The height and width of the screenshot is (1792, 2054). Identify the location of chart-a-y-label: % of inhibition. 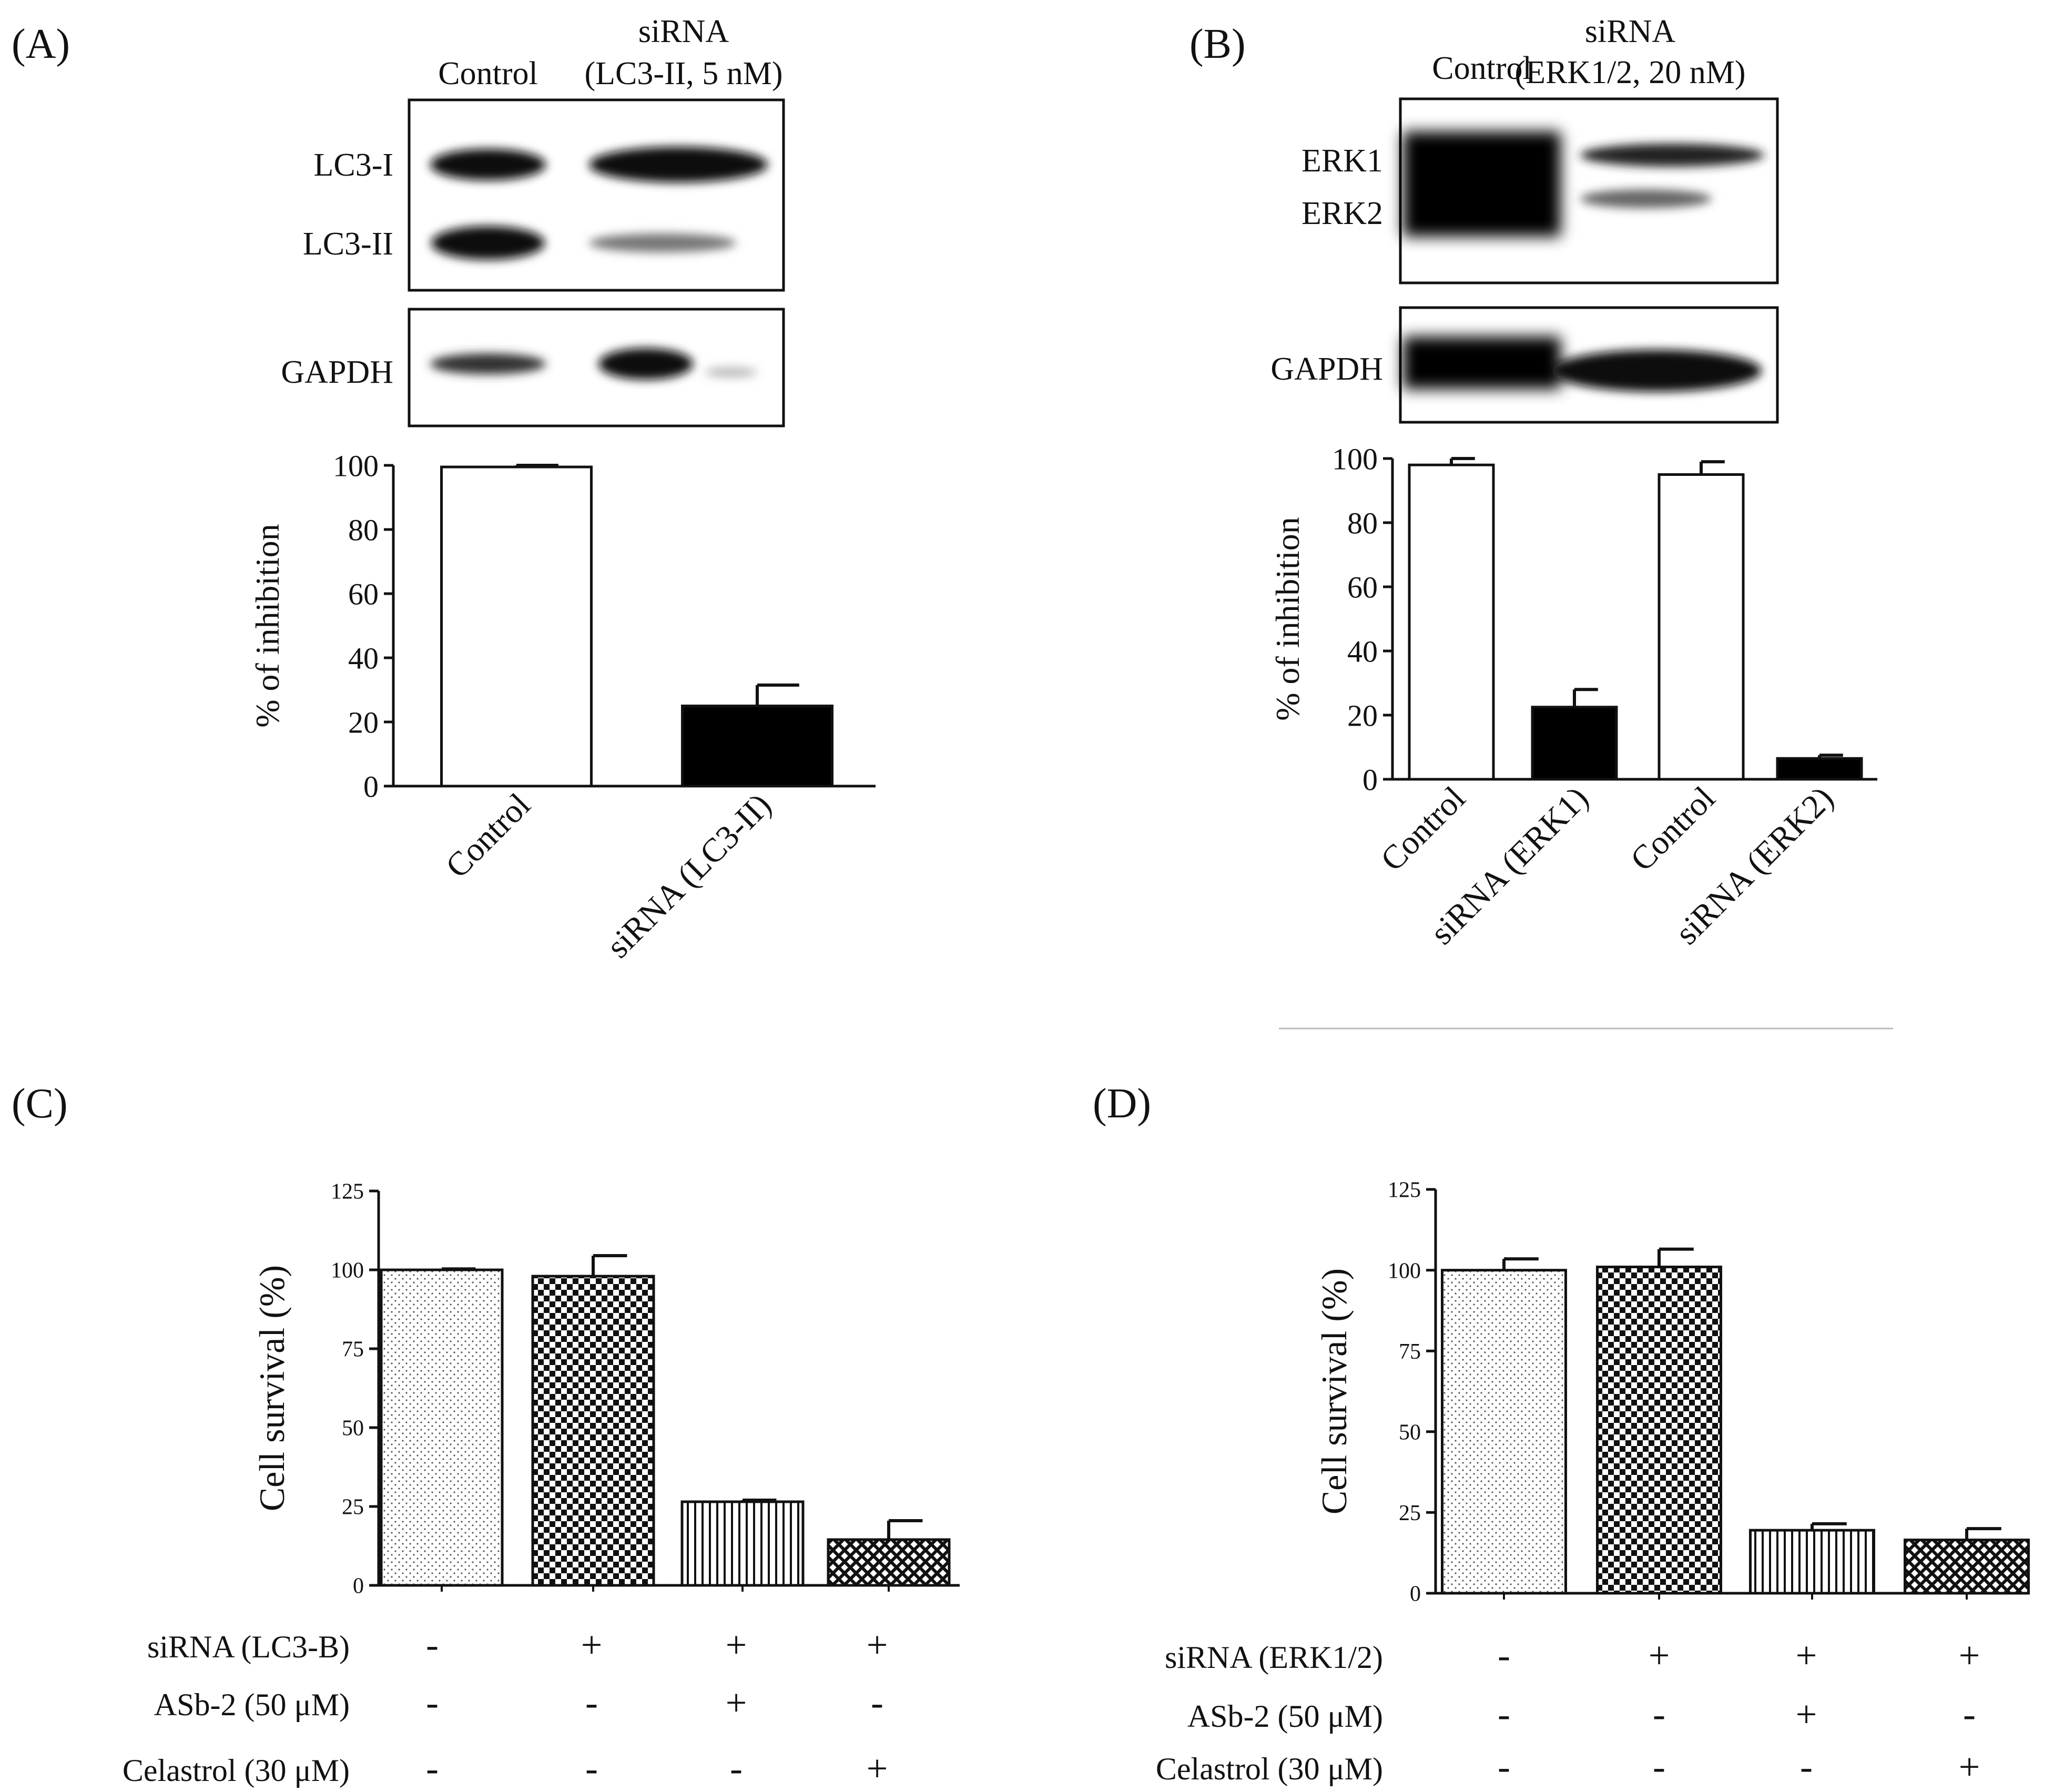
(267, 626).